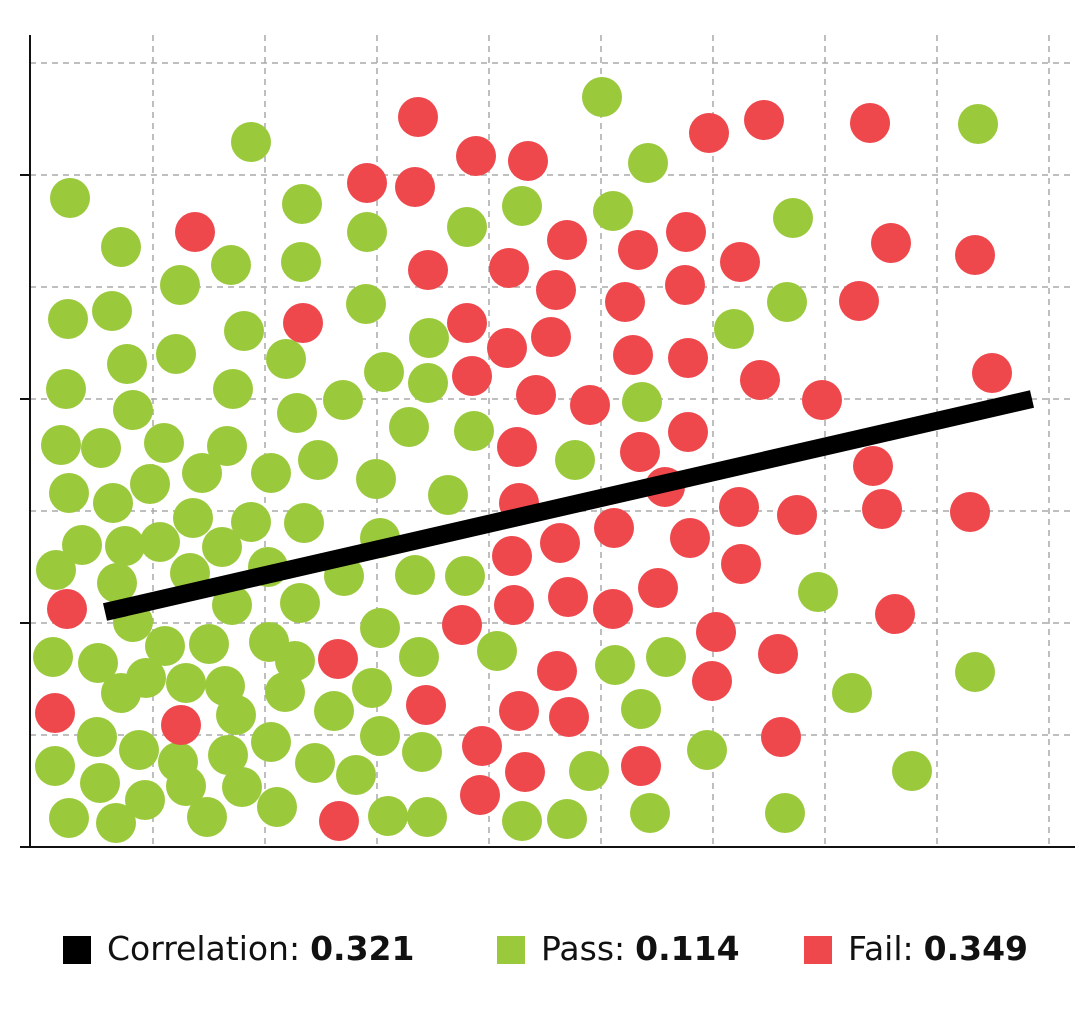  I want to click on legend-value: 0.321, so click(362, 948).